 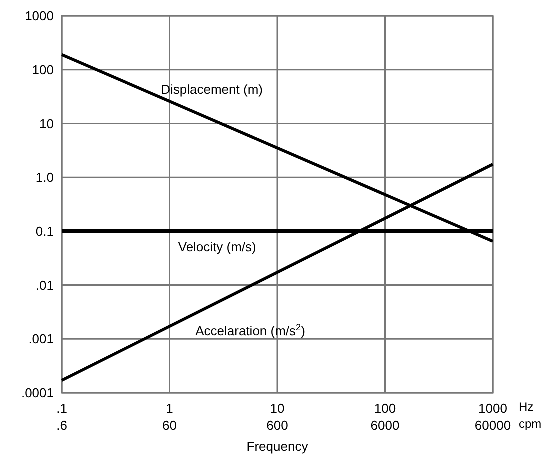 I want to click on series-label: Displacement (m), so click(x=212, y=89).